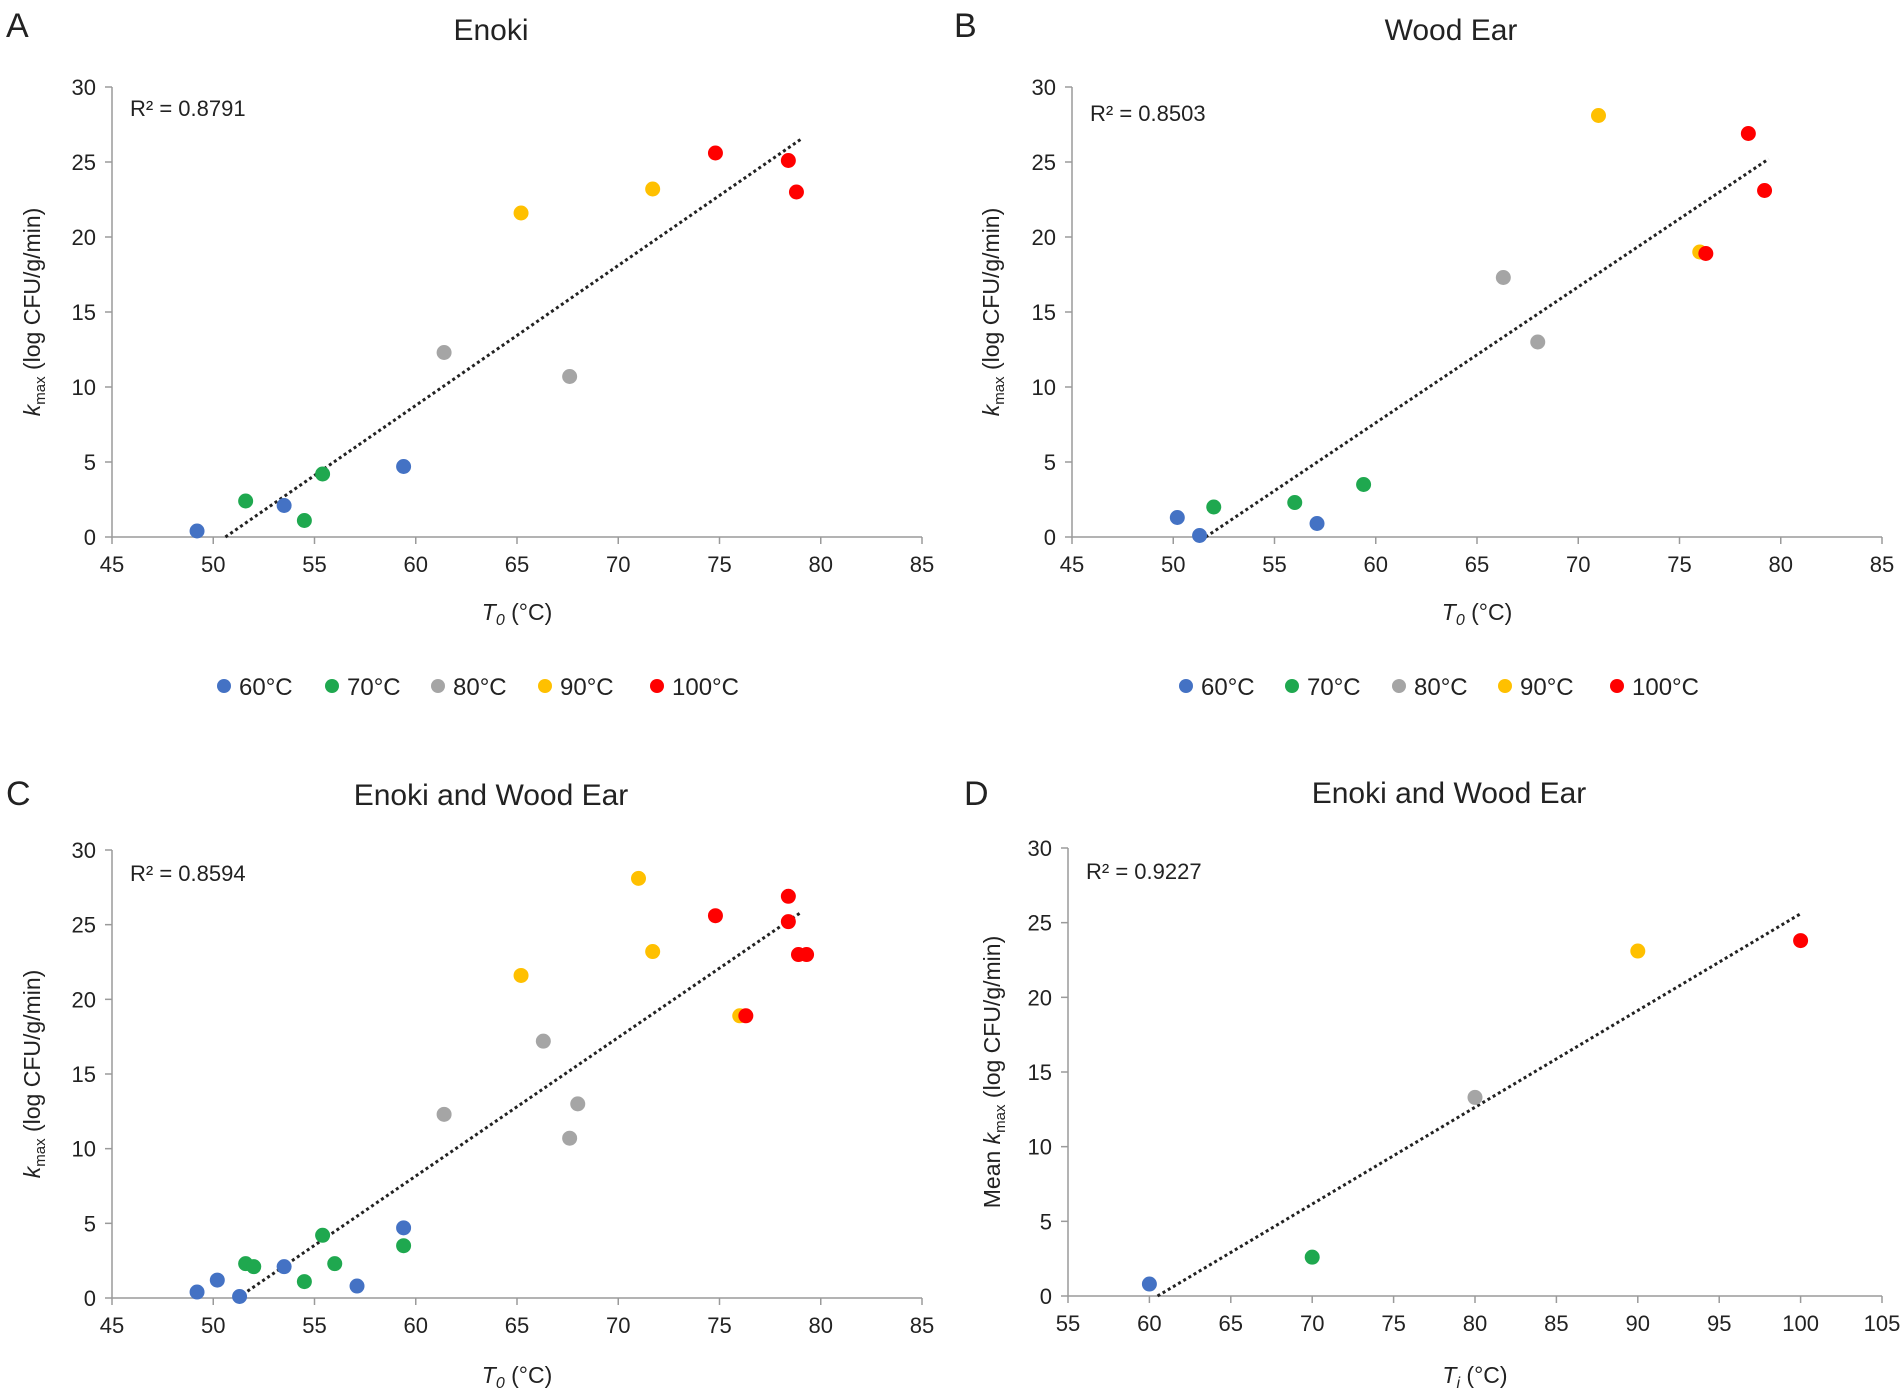 The height and width of the screenshot is (1395, 1902). I want to click on y-axis-label-subscript: max, so click(40, 390).